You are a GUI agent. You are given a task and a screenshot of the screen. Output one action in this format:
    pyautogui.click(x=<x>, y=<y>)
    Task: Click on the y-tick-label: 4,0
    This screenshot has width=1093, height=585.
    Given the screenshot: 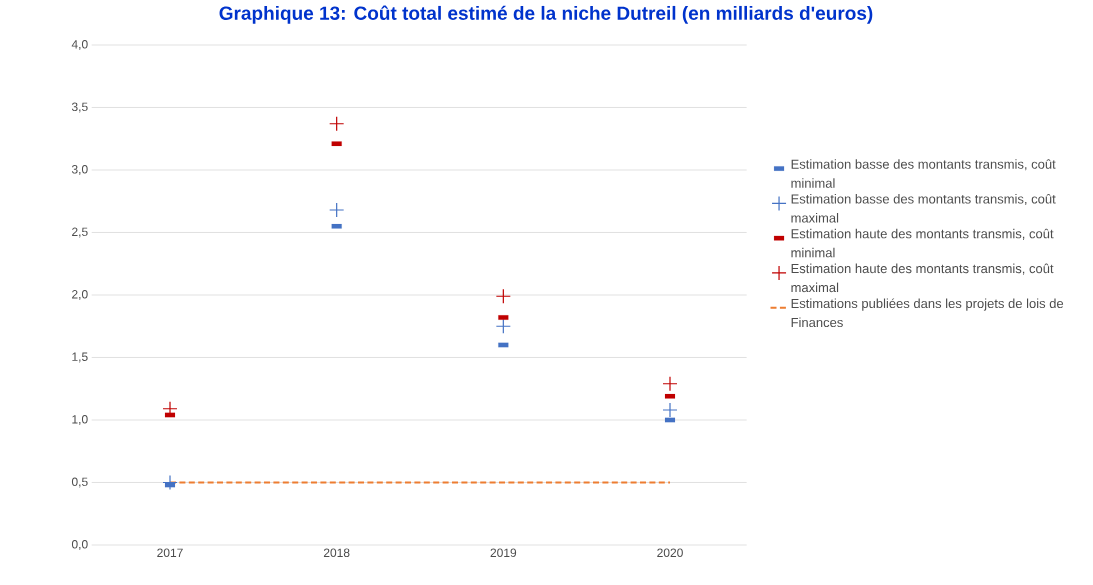 What is the action you would take?
    pyautogui.click(x=79, y=45)
    